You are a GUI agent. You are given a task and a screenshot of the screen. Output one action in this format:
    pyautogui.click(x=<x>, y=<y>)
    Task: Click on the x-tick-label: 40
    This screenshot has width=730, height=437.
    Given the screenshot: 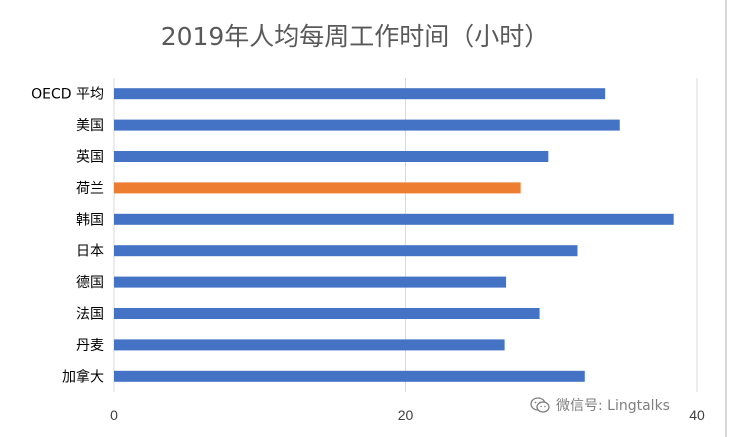 What is the action you would take?
    pyautogui.click(x=697, y=415)
    